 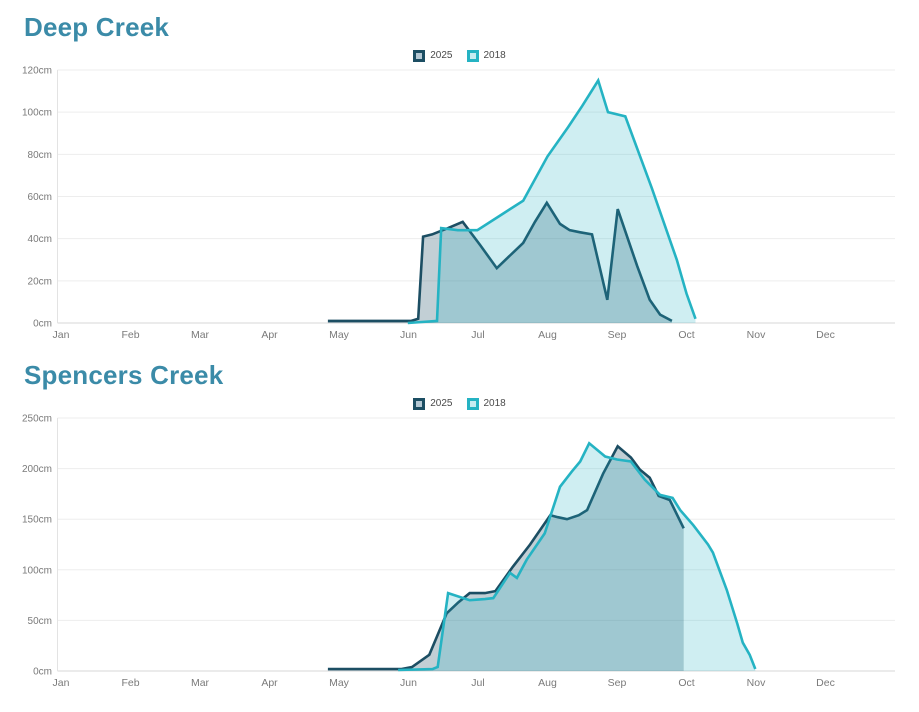 I want to click on y-tick-label: 20cm, so click(x=40, y=281).